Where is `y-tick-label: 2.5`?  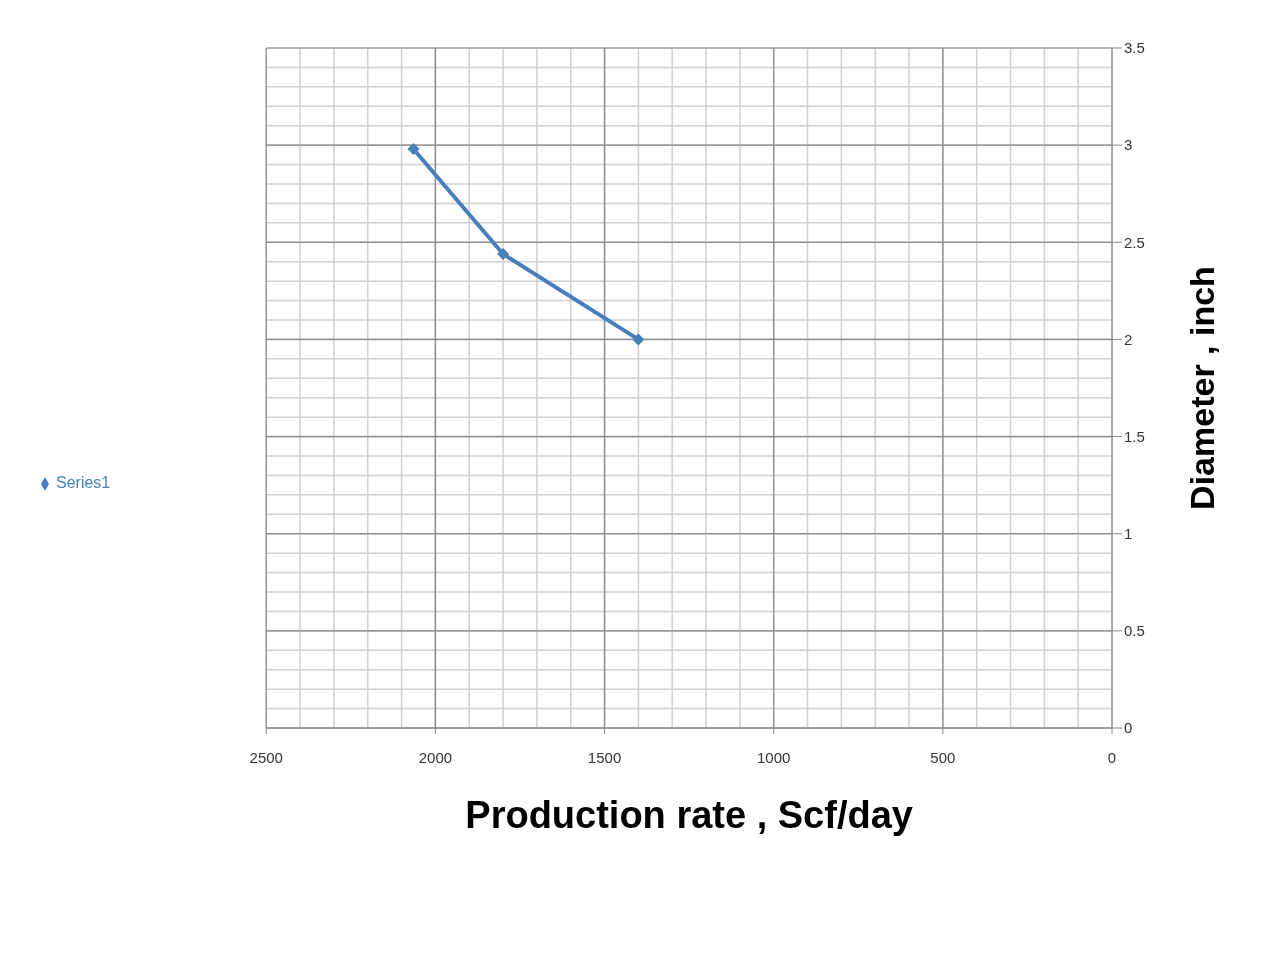
y-tick-label: 2.5 is located at coordinates (1134, 242).